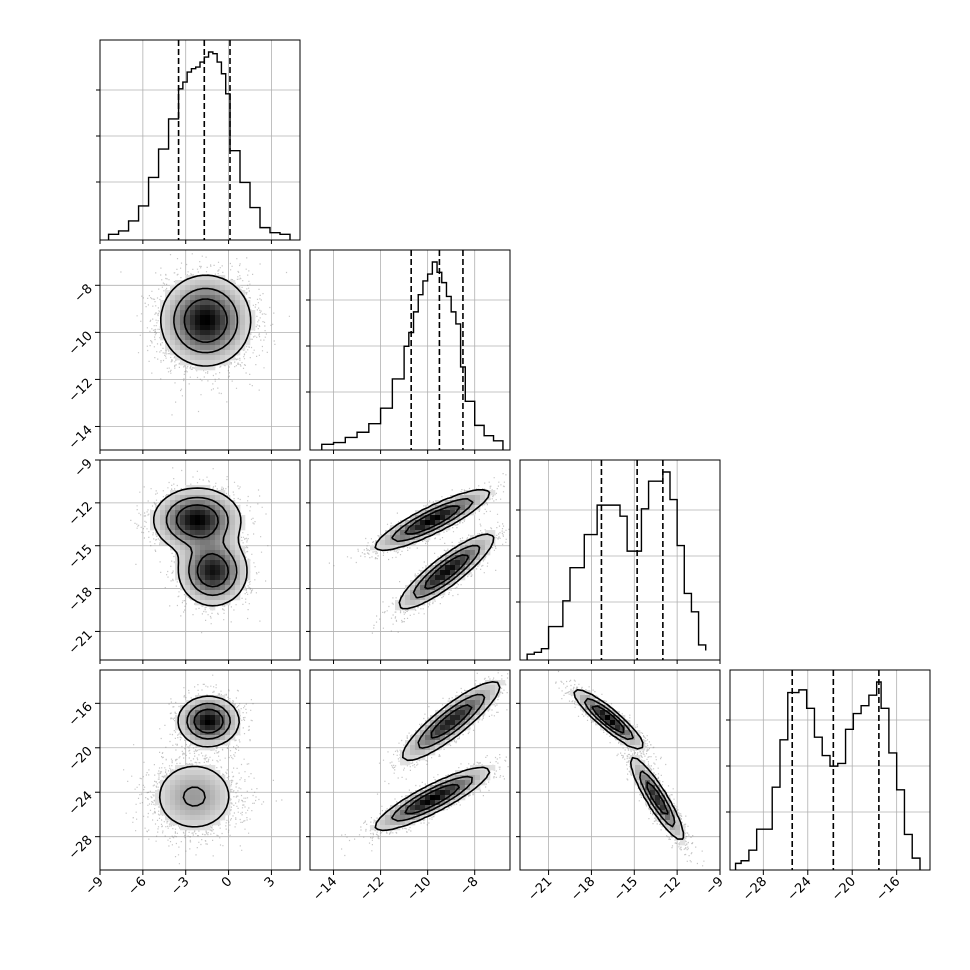 The height and width of the screenshot is (970, 970). Describe the element at coordinates (888, 889) in the screenshot. I see `x-tick-label: −16` at that location.